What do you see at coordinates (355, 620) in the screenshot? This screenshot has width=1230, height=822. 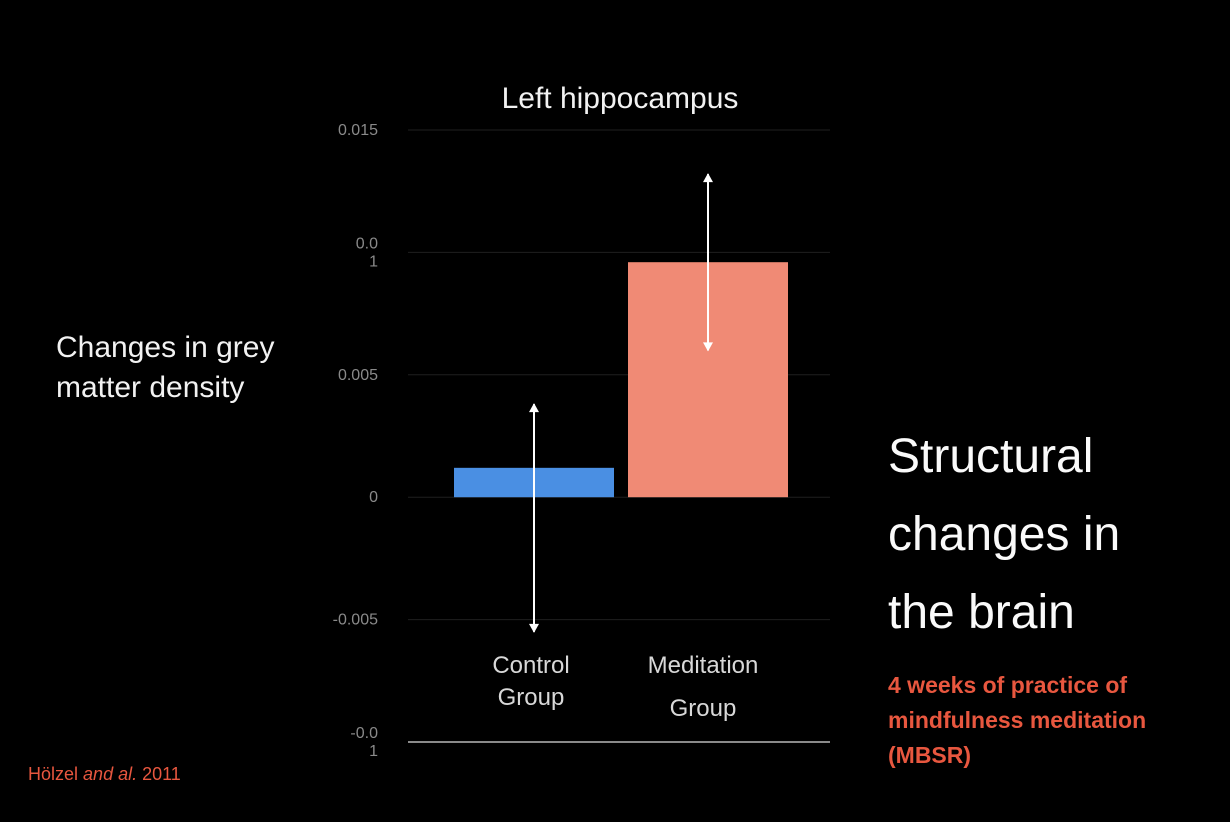 I see `y-tick-label: -0.005` at bounding box center [355, 620].